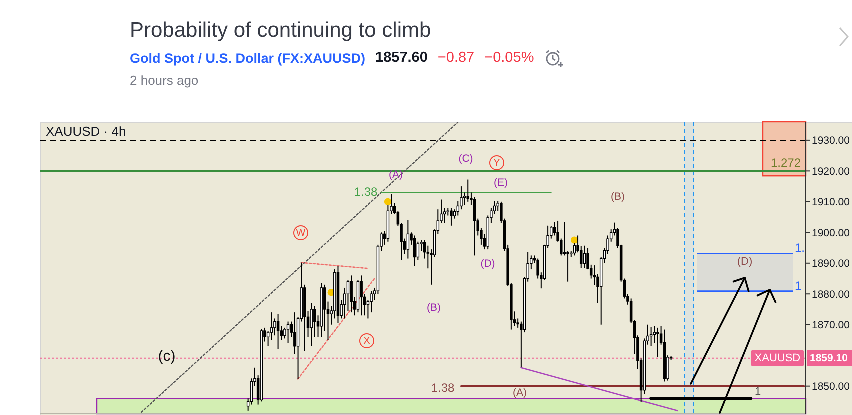 The width and height of the screenshot is (852, 415). I want to click on text: 2 hours ago, so click(164, 80).